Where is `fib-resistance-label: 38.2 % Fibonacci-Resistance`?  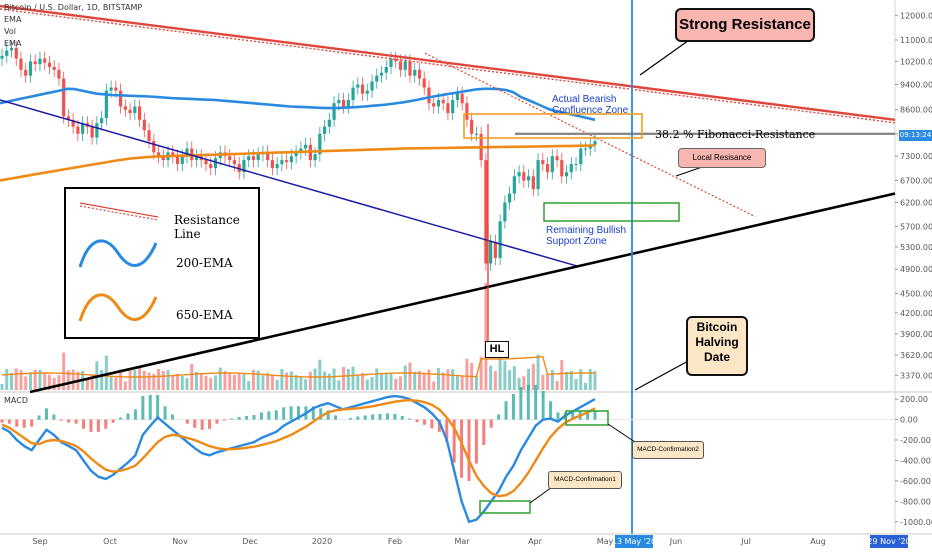 fib-resistance-label: 38.2 % Fibonacci-Resistance is located at coordinates (735, 134).